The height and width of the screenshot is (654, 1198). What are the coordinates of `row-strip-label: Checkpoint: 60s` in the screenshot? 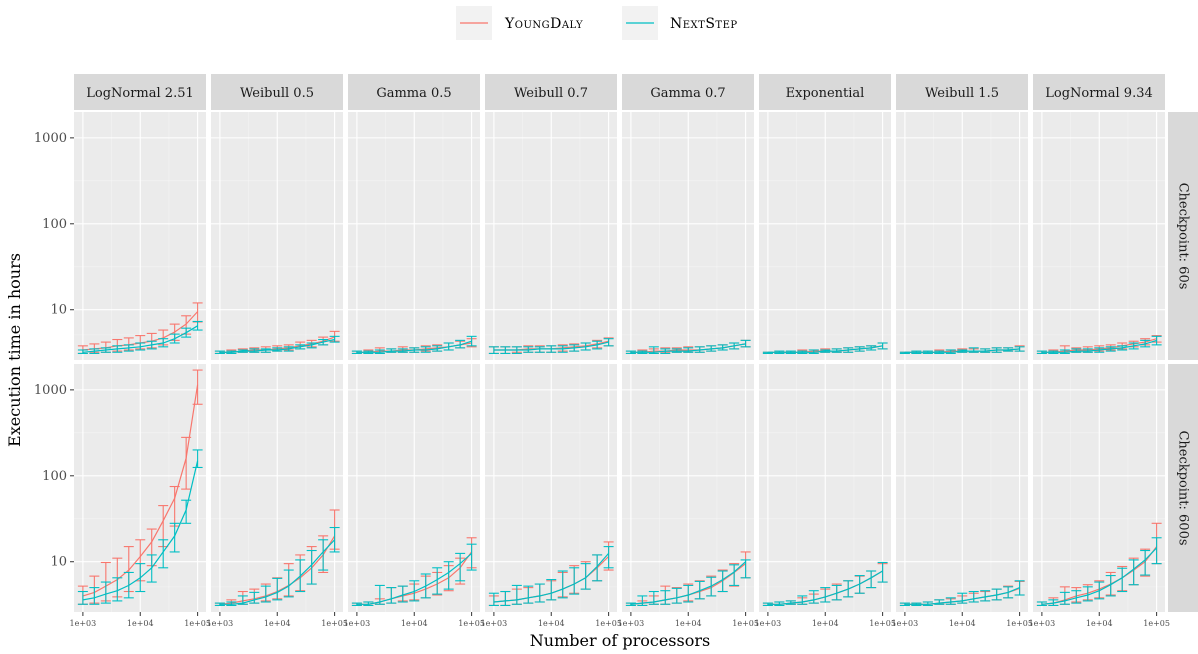 It's located at (1183, 236).